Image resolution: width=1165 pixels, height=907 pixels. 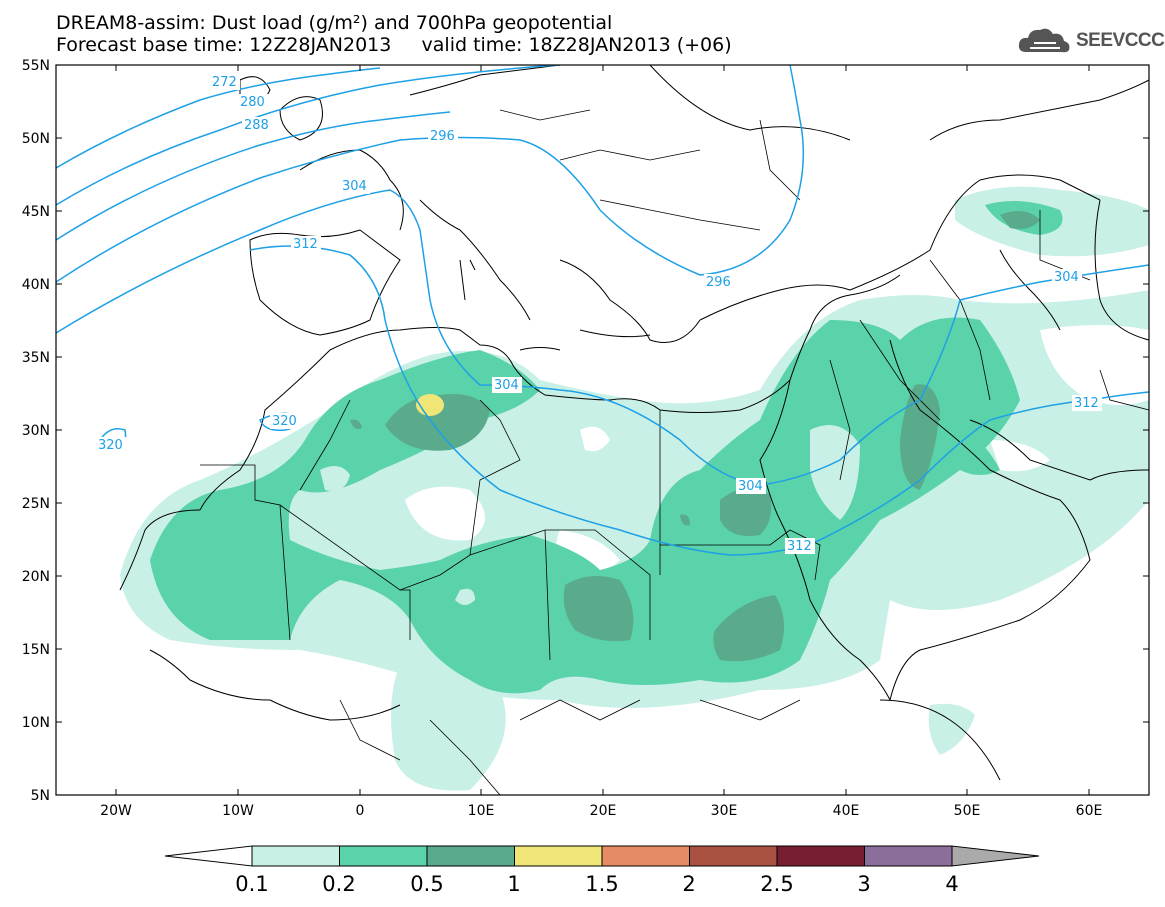 I want to click on colorbar-label: 1.5, so click(x=601, y=884).